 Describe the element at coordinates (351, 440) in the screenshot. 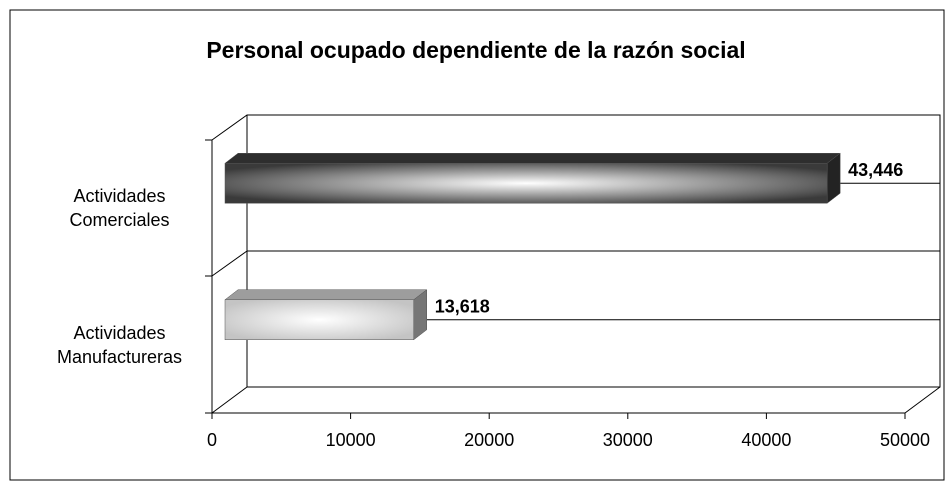

I see `x-tick-label: 10000` at that location.